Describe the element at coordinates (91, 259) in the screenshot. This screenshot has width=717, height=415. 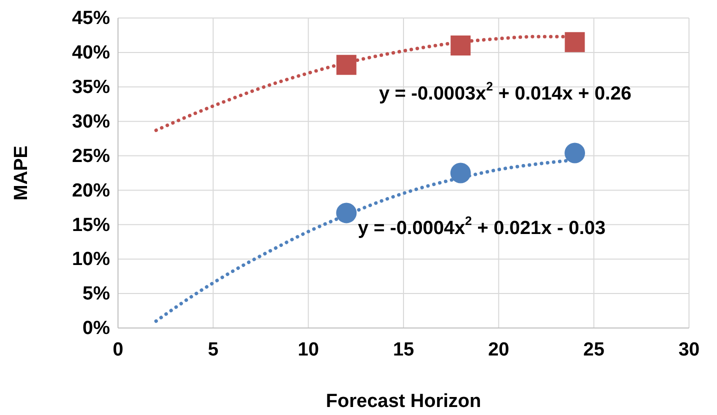
I see `y-tick-label: 10%` at that location.